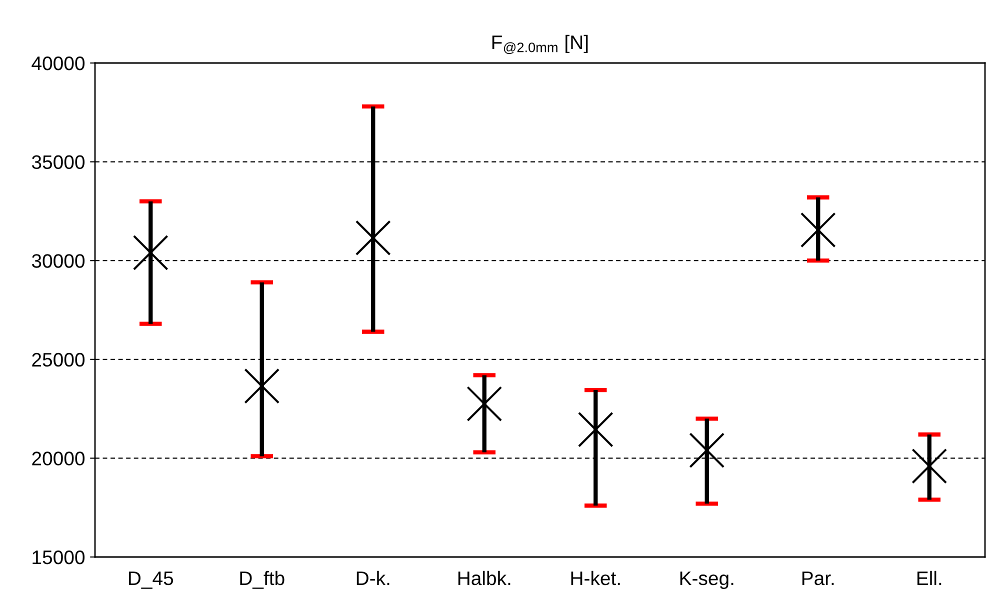 The width and height of the screenshot is (995, 610). What do you see at coordinates (929, 577) in the screenshot?
I see `x-tick-label: Ell.` at bounding box center [929, 577].